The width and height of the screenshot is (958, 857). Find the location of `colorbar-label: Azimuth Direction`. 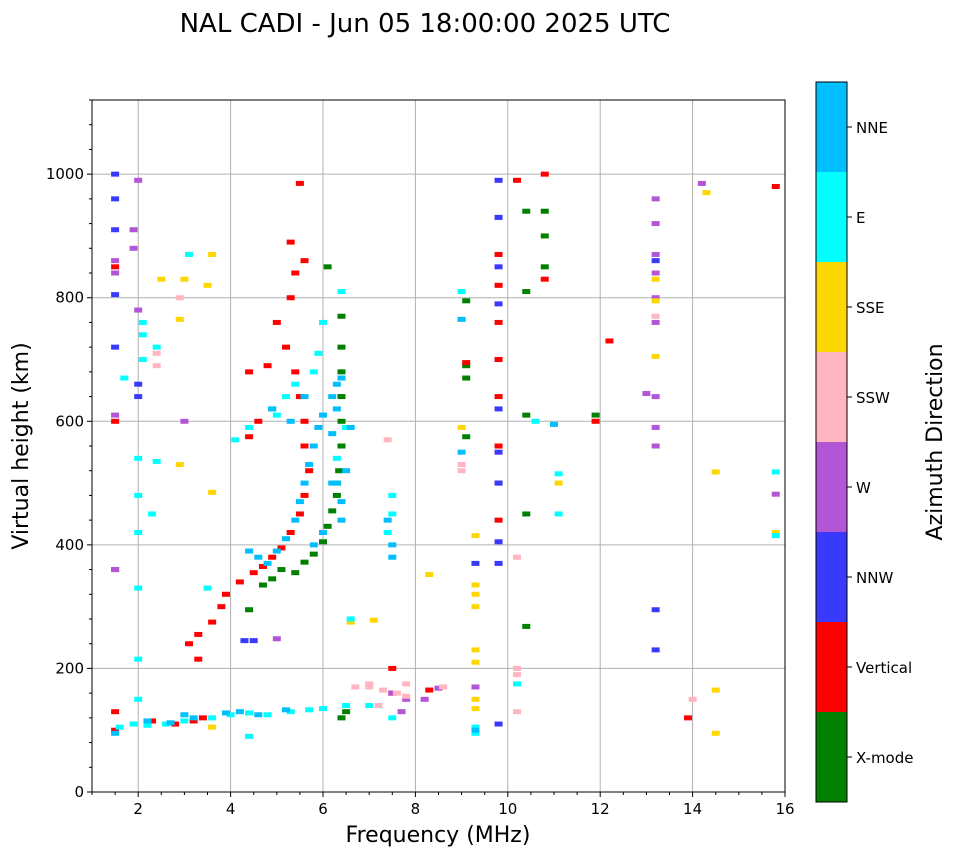

colorbar-label: Azimuth Direction is located at coordinates (935, 441).